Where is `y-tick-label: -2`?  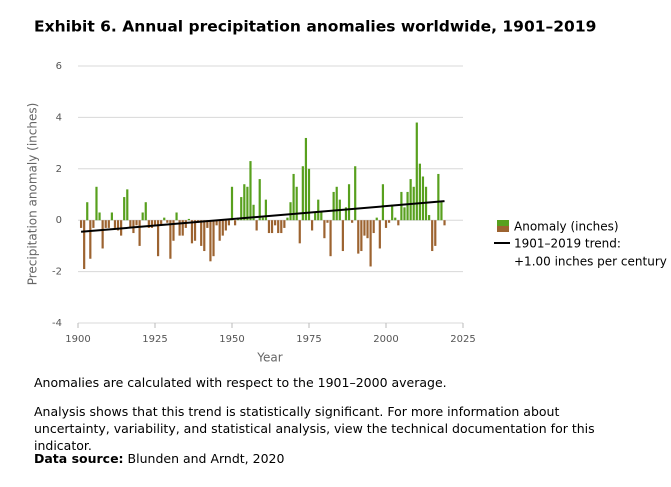
y-tick-label: -2 is located at coordinates (57, 272).